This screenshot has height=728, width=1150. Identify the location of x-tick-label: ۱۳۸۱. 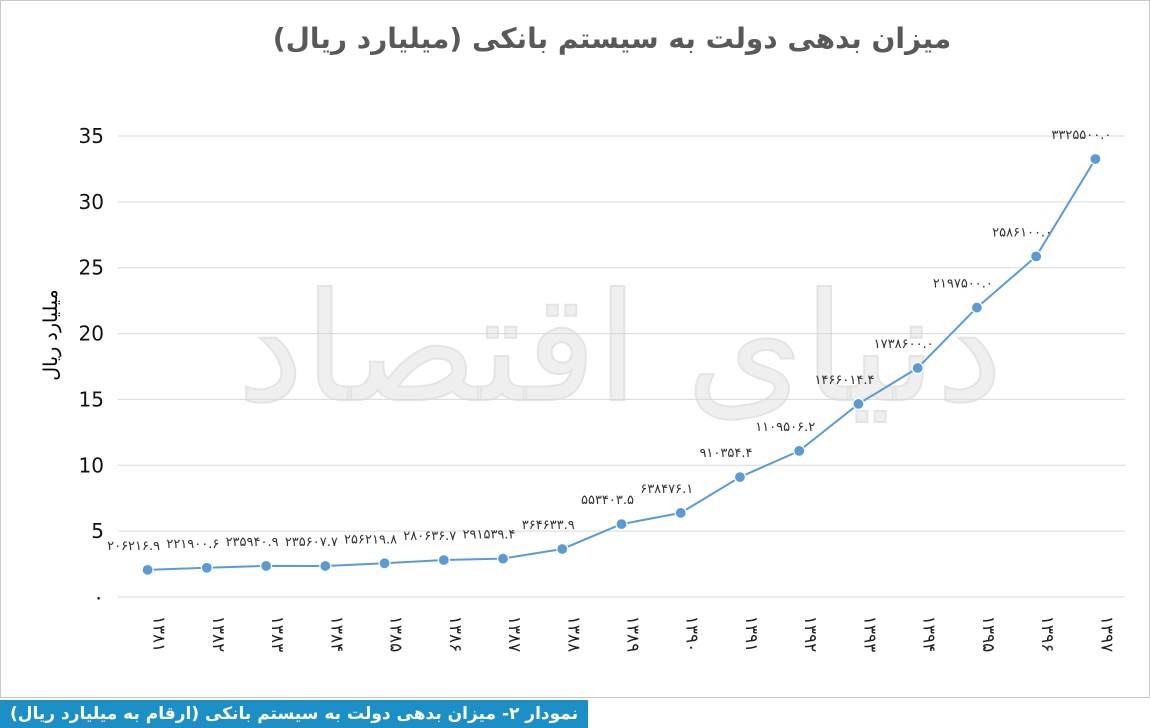
(159, 634).